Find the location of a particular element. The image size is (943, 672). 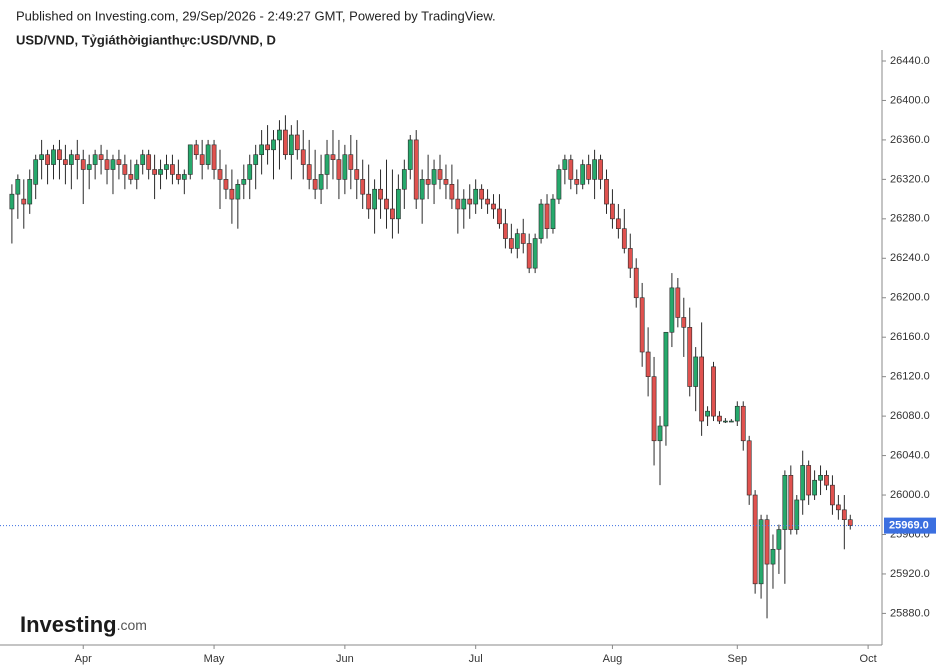

y-tick-label: 26160.0 is located at coordinates (910, 337).